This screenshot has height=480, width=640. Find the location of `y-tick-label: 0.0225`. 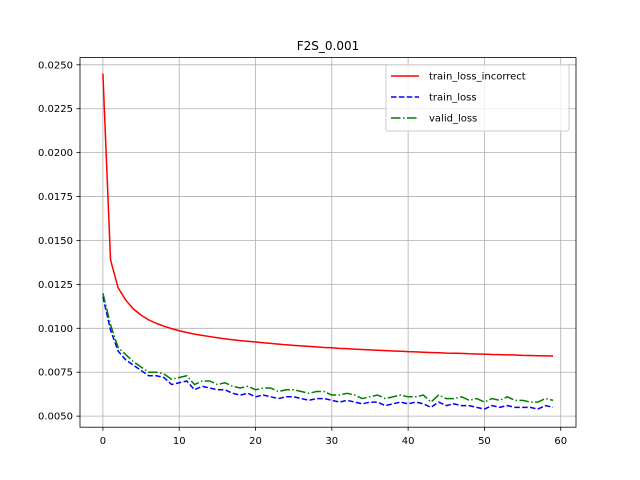

y-tick-label: 0.0225 is located at coordinates (55, 109).